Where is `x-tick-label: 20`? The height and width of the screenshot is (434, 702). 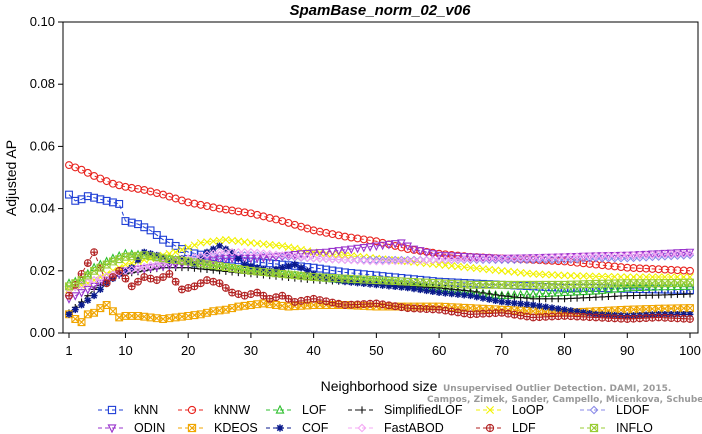 x-tick-label: 20 is located at coordinates (188, 350).